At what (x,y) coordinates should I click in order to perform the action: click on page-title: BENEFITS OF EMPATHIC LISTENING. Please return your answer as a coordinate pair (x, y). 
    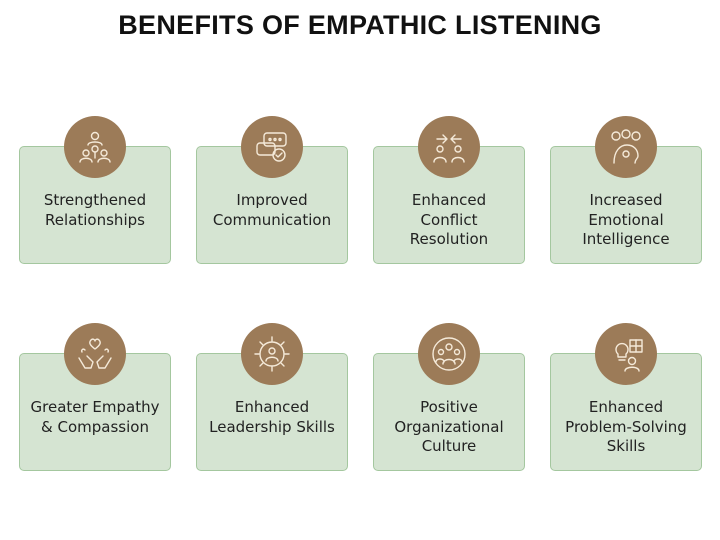
    Looking at the image, I should click on (360, 25).